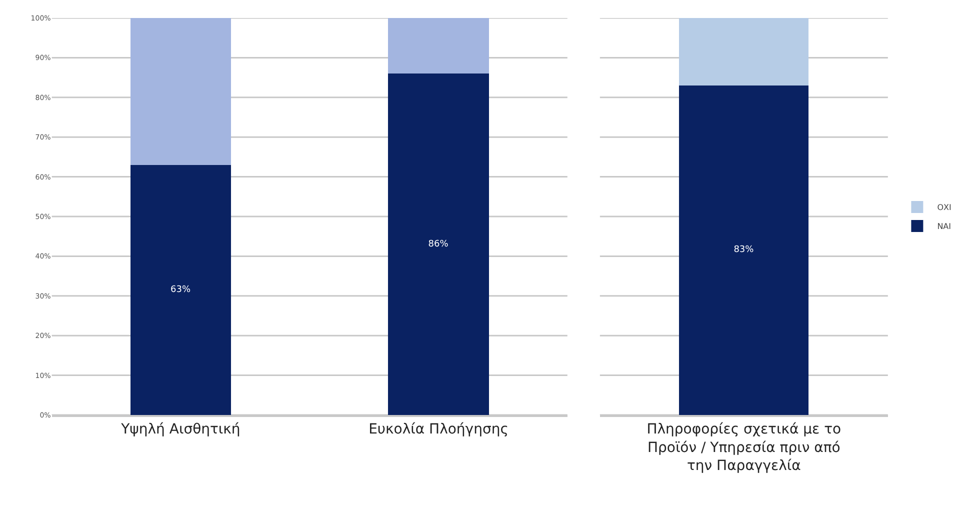 The image size is (967, 513). What do you see at coordinates (180, 430) in the screenshot?
I see `x-tick-label: Υψηλή Αισθητική` at bounding box center [180, 430].